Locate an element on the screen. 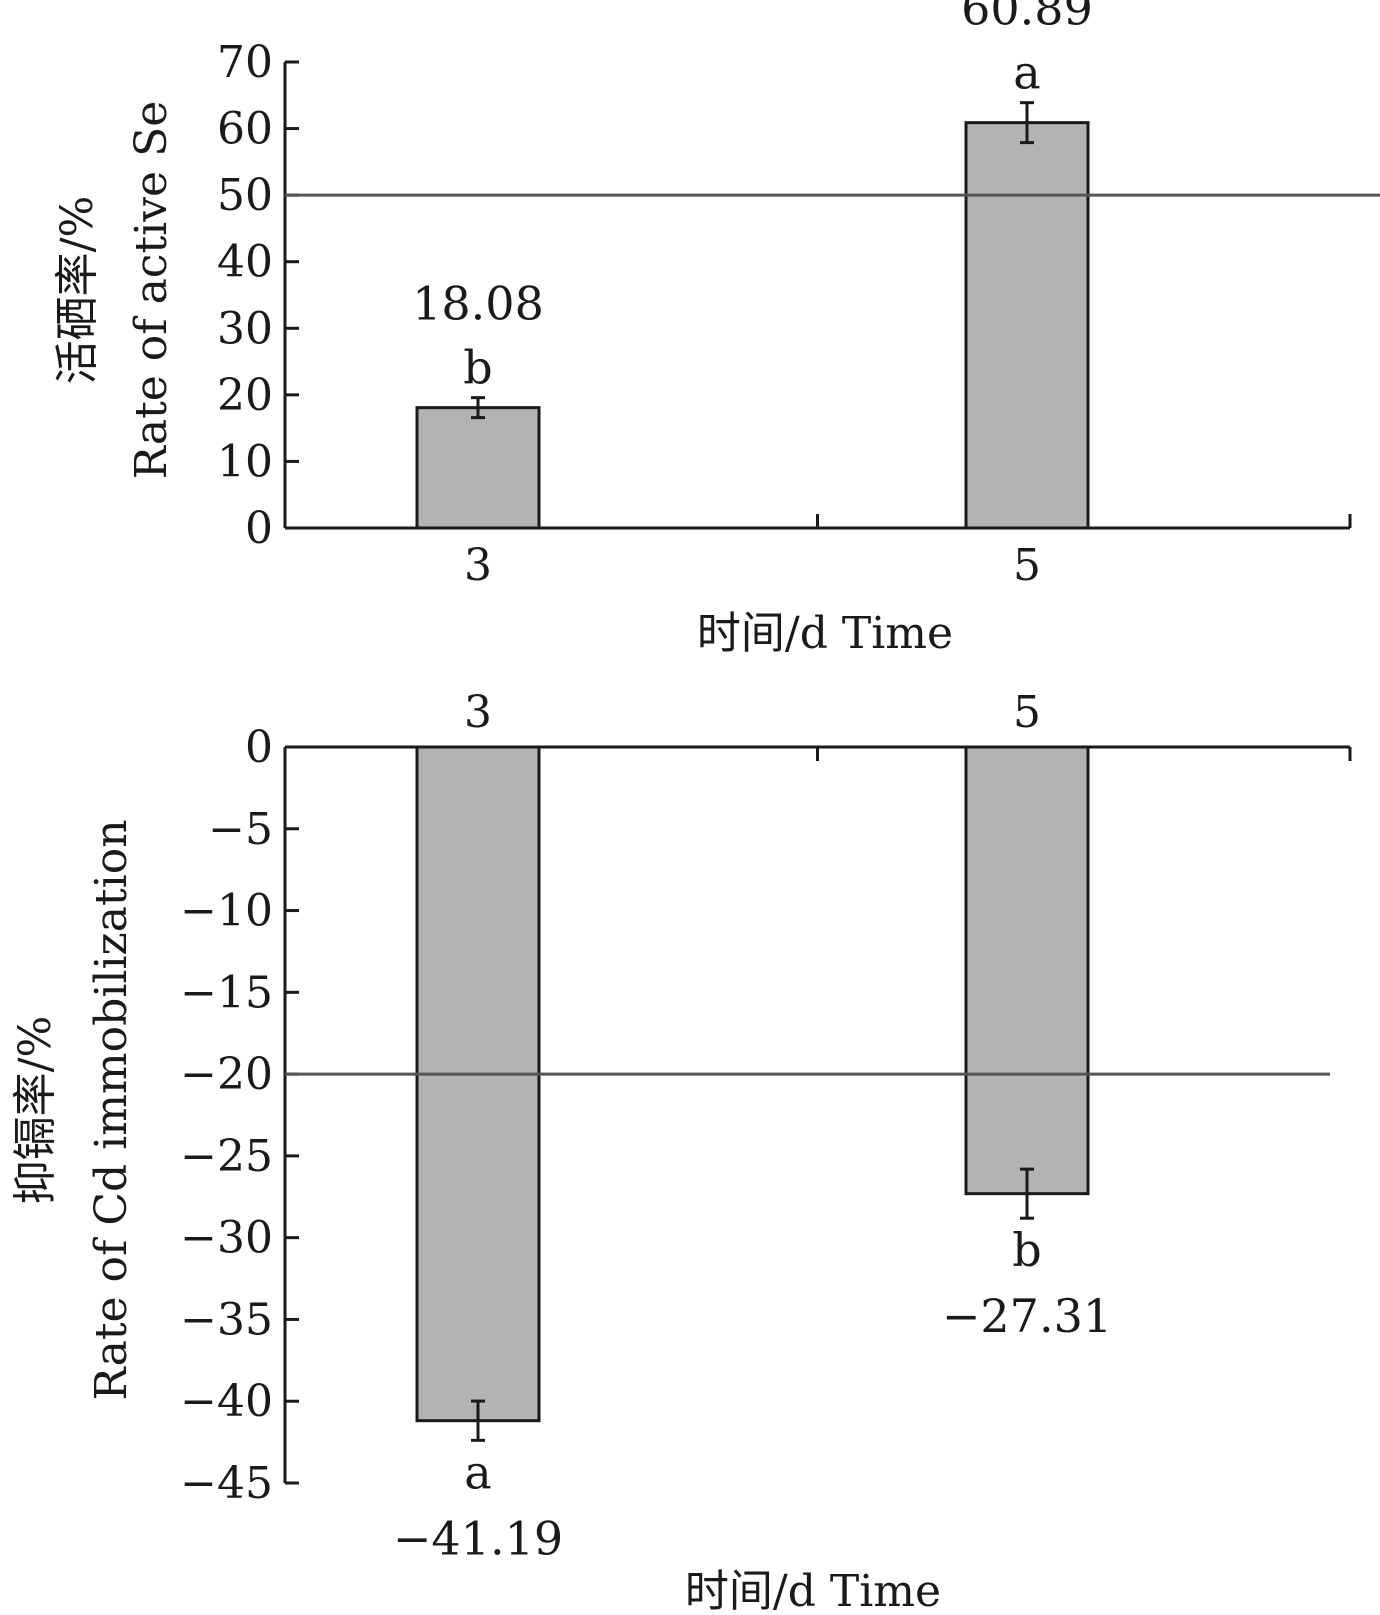 Image resolution: width=1380 pixels, height=1615 pixels. y-tick-label: −25 is located at coordinates (226, 1156).